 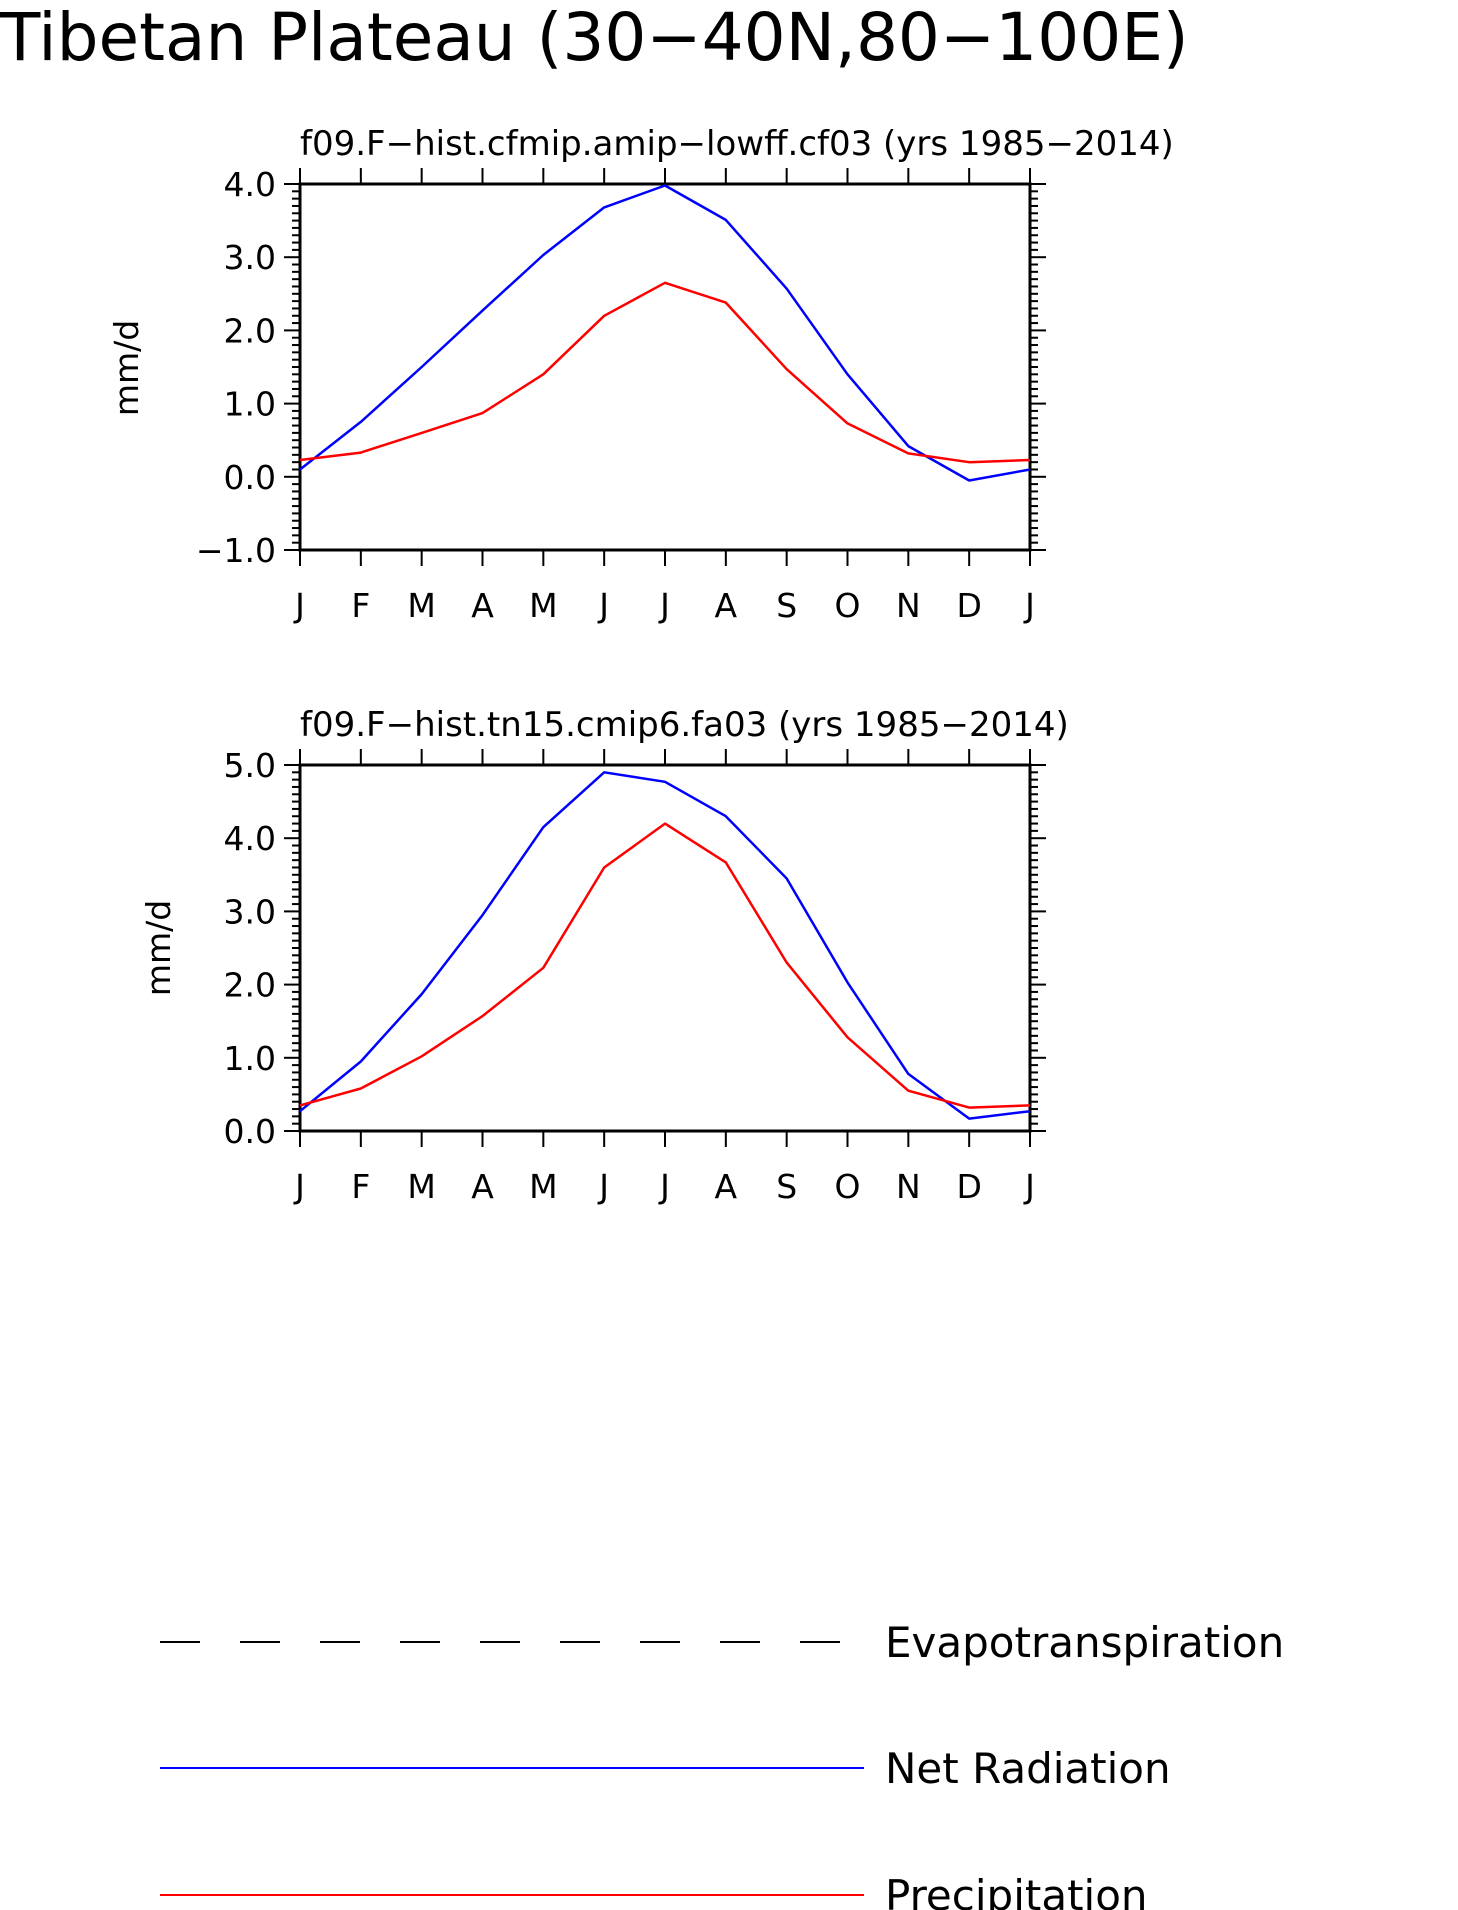 I want to click on y-tick-label: 5.0, so click(x=250, y=765).